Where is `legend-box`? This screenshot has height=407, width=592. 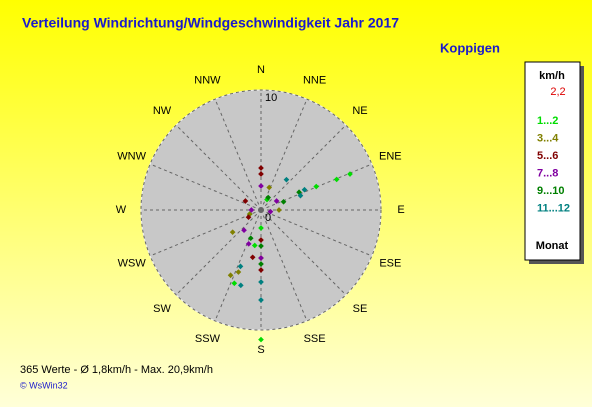 legend-box is located at coordinates (552, 161).